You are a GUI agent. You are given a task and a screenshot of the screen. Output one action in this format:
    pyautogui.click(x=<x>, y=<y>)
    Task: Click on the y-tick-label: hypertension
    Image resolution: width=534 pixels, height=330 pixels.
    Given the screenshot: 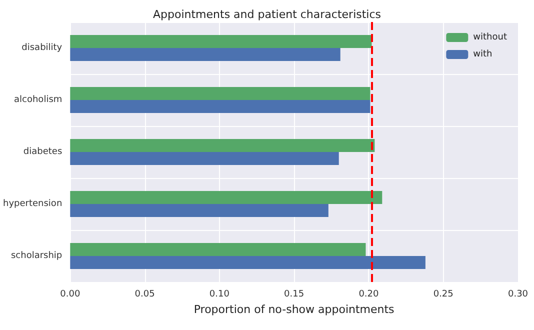 What is the action you would take?
    pyautogui.click(x=32, y=204)
    